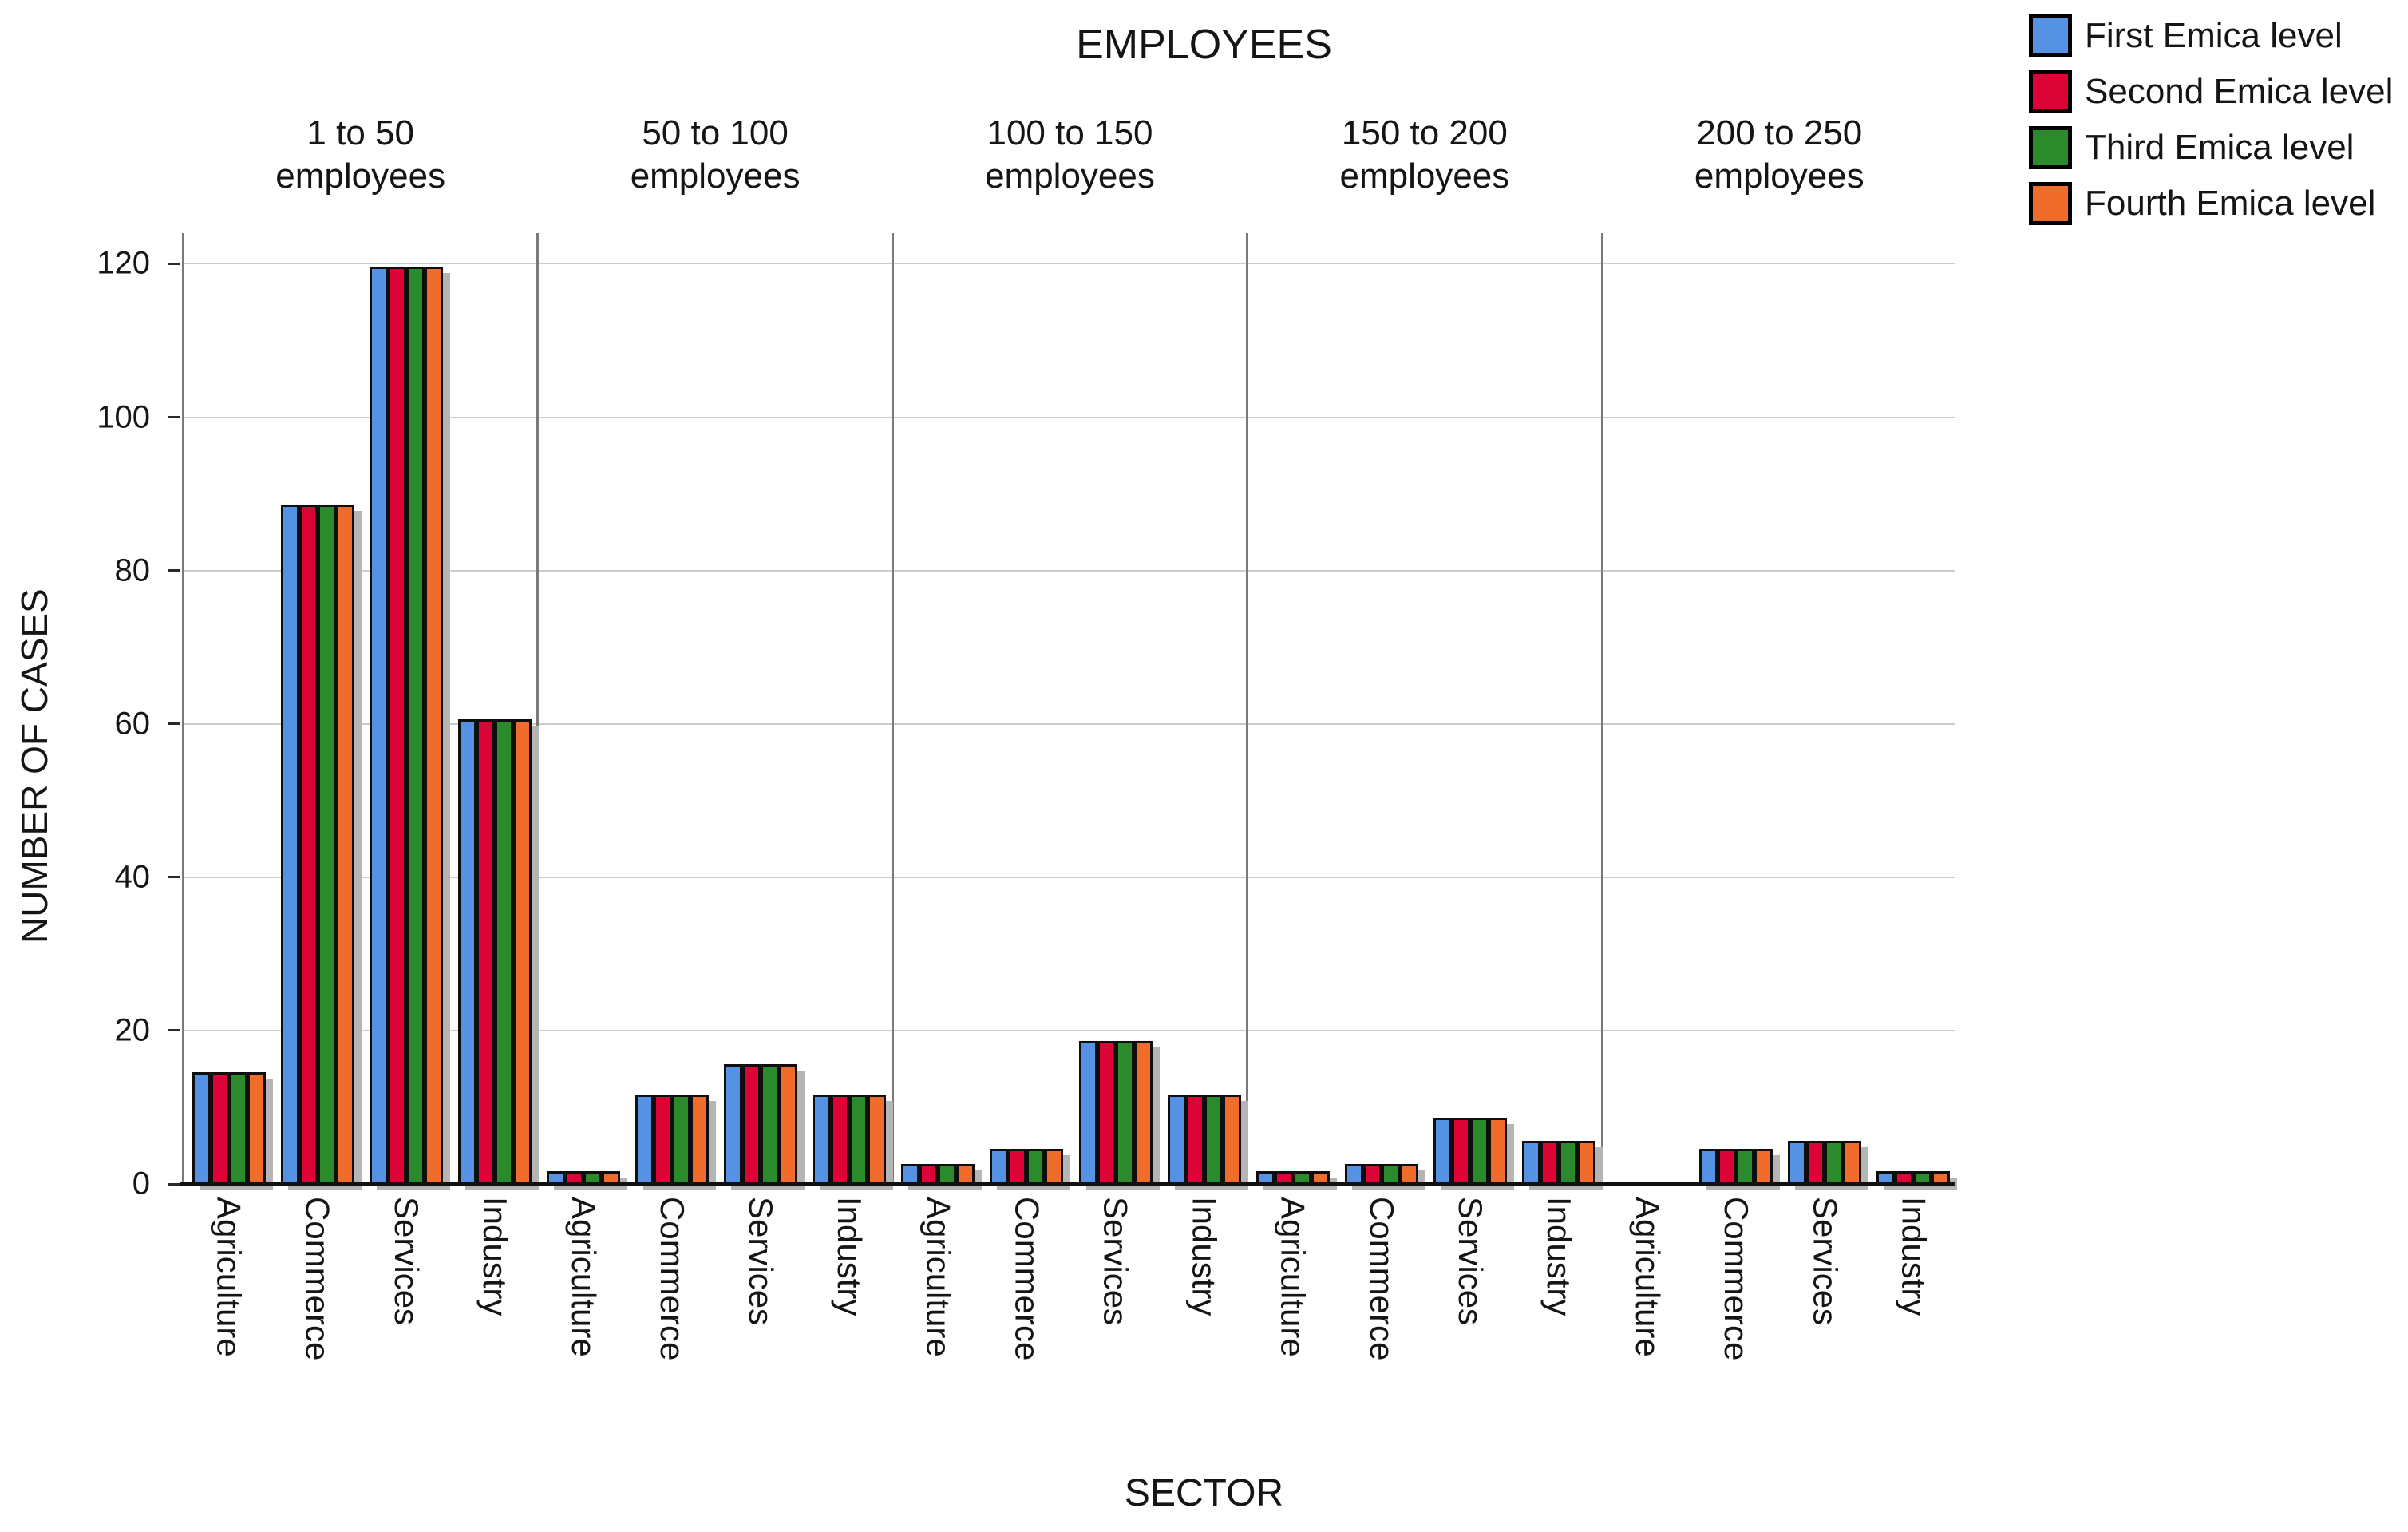 This screenshot has height=1532, width=2408. I want to click on facet-header: 50 to 100 employees, so click(715, 154).